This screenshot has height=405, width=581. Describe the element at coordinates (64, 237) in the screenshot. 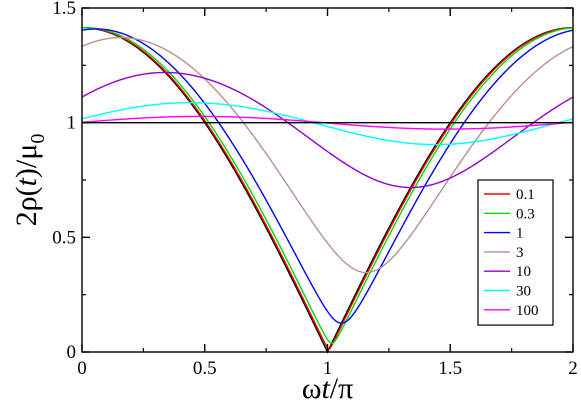

I see `y-tick-label: 0.5` at that location.